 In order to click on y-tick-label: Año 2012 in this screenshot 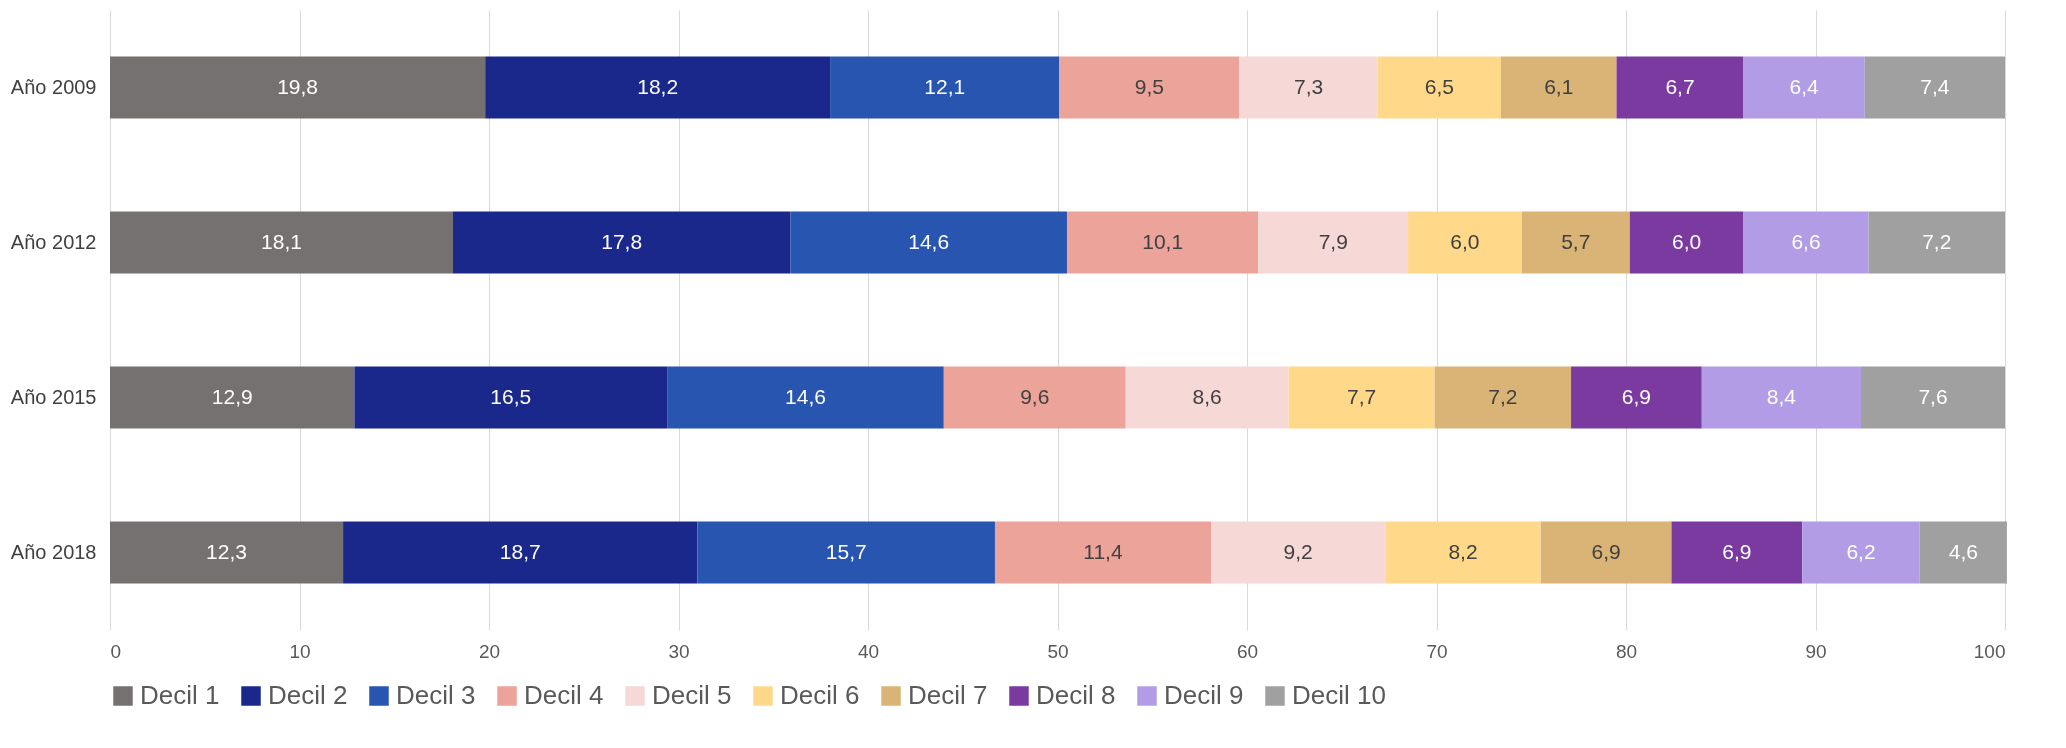, I will do `click(53, 241)`.